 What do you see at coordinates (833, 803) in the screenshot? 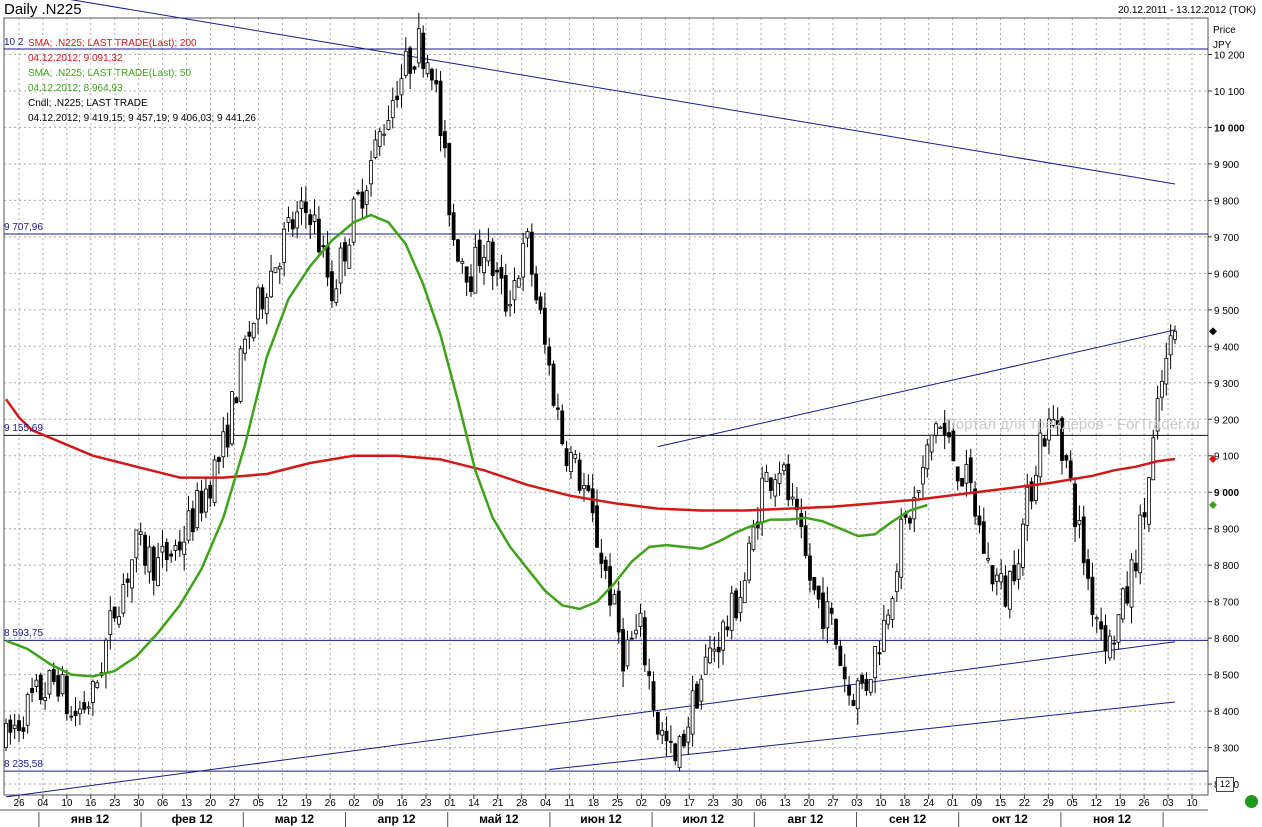
I see `x-tick-label: 27` at bounding box center [833, 803].